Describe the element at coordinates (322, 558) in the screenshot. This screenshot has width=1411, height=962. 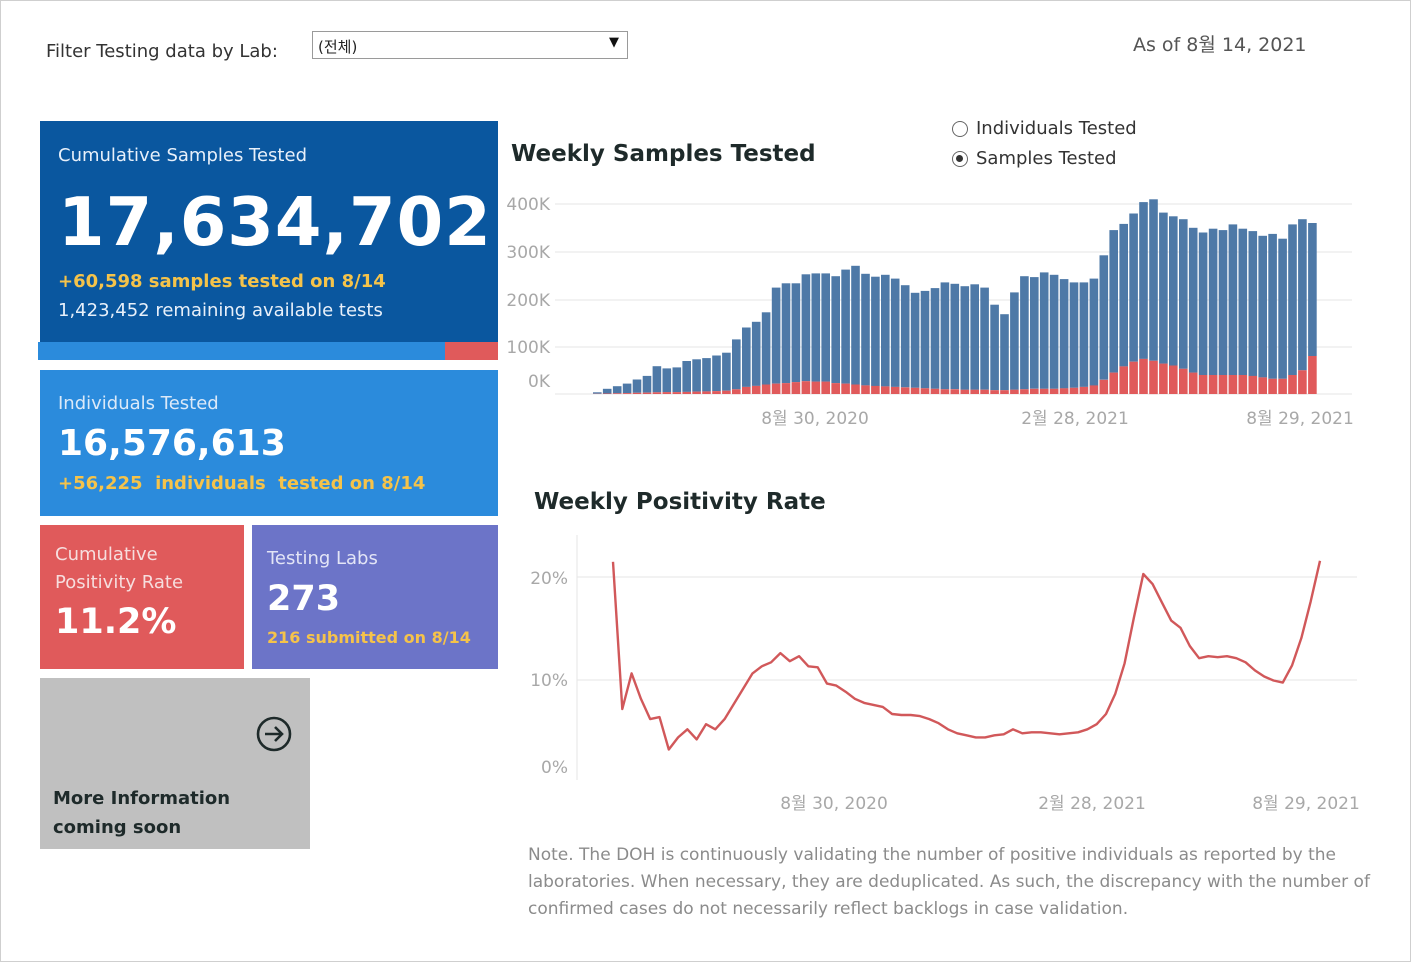
I see `testing-labs-label: Testing Labs` at that location.